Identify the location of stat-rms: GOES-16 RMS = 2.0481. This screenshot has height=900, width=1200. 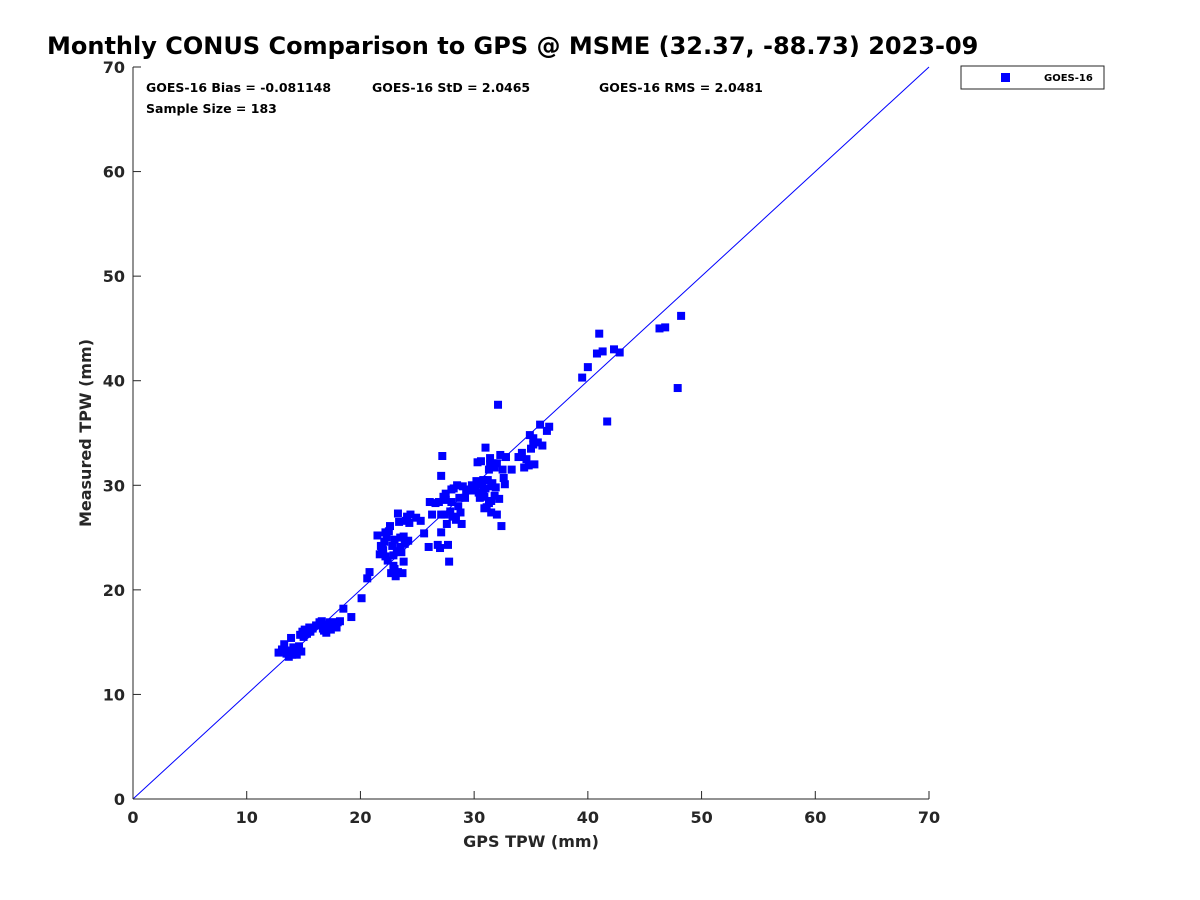
(681, 87).